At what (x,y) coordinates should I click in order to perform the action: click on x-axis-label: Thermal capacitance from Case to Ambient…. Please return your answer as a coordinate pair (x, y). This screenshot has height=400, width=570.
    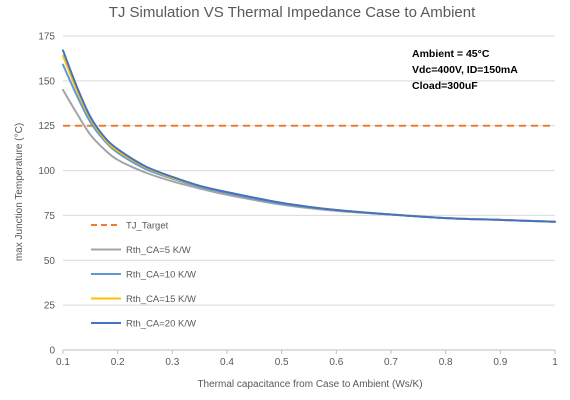
    Looking at the image, I should click on (309, 384).